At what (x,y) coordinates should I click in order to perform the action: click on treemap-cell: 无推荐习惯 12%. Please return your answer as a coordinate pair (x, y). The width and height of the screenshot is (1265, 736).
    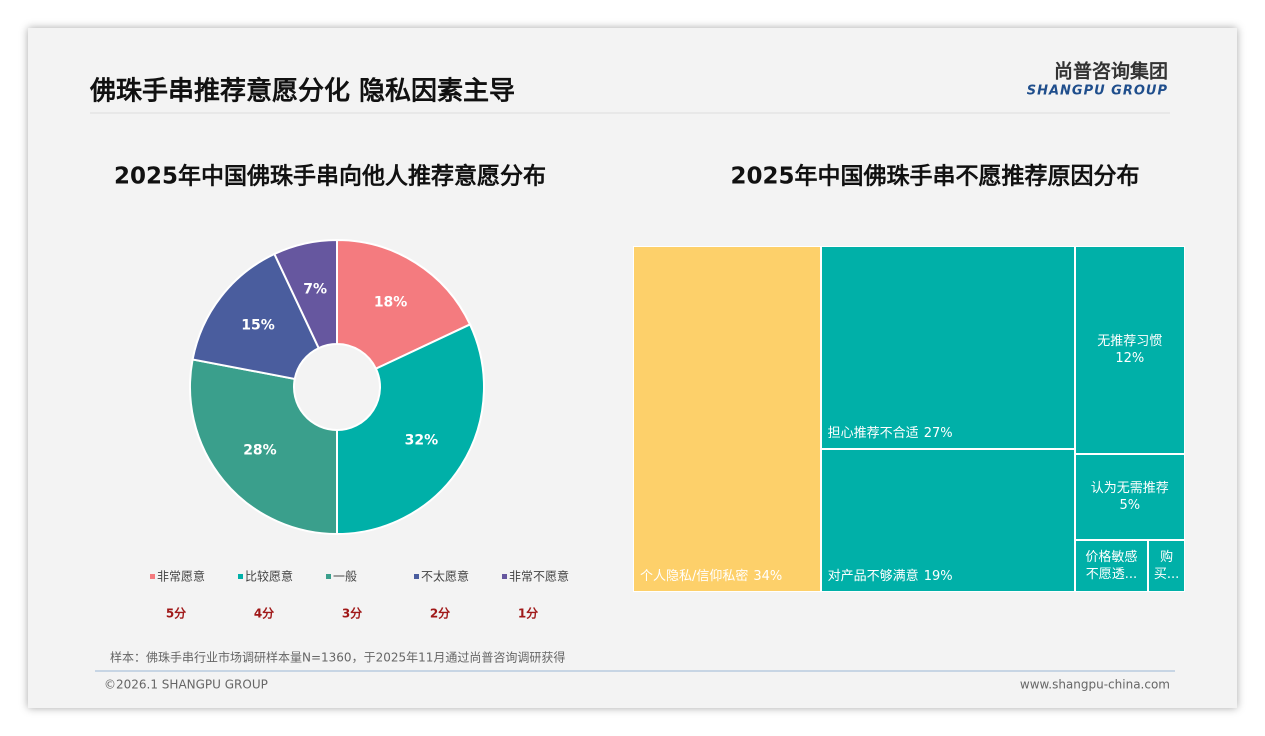
    Looking at the image, I should click on (1129, 350).